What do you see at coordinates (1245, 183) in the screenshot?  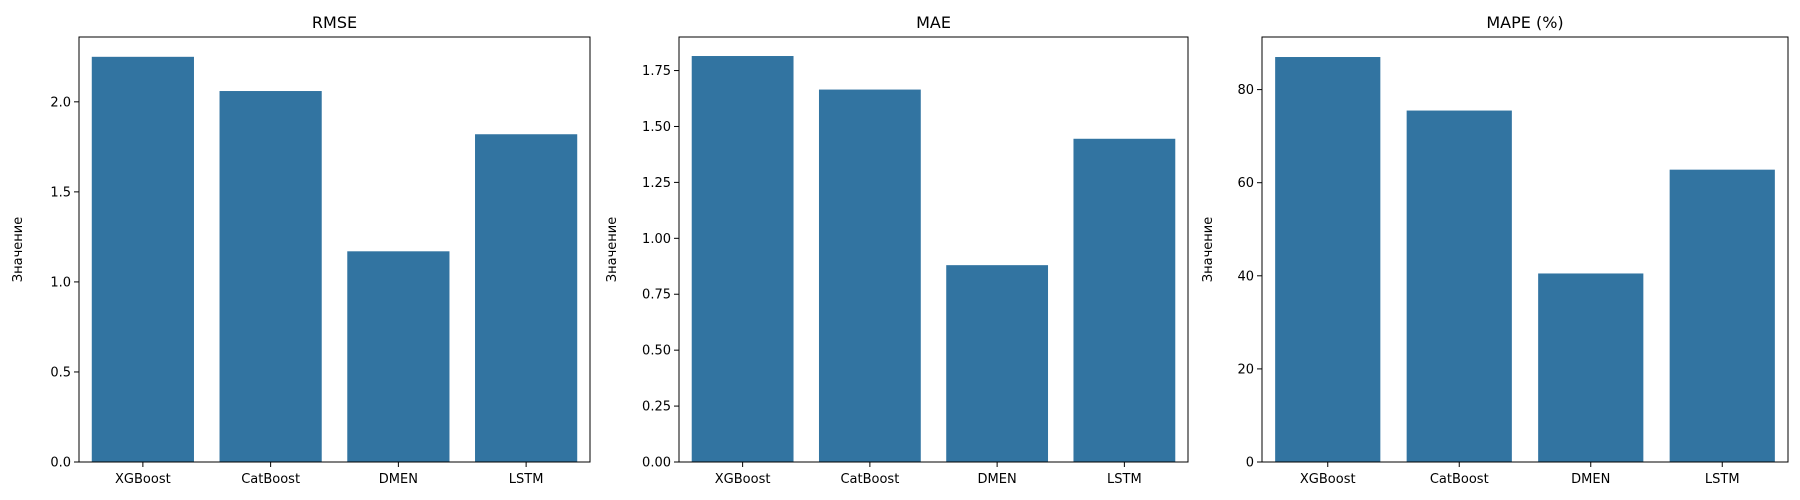 I see `y-tick-label: 60` at bounding box center [1245, 183].